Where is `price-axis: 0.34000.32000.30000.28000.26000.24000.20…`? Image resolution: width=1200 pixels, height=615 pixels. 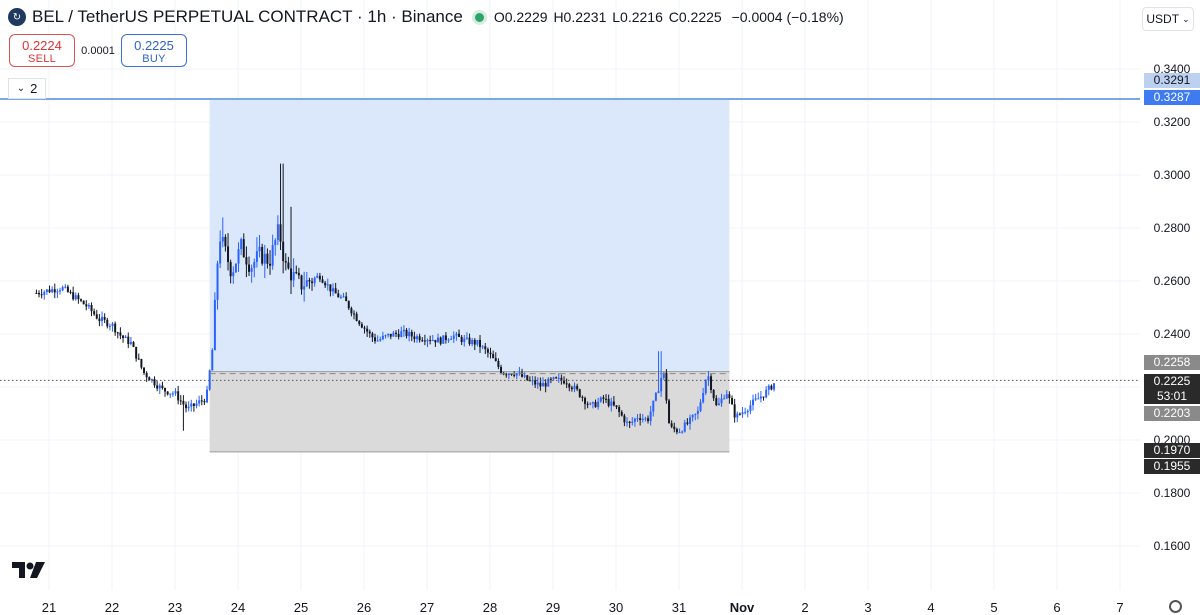
price-axis: 0.34000.32000.30000.28000.26000.24000.20… is located at coordinates (1171, 295).